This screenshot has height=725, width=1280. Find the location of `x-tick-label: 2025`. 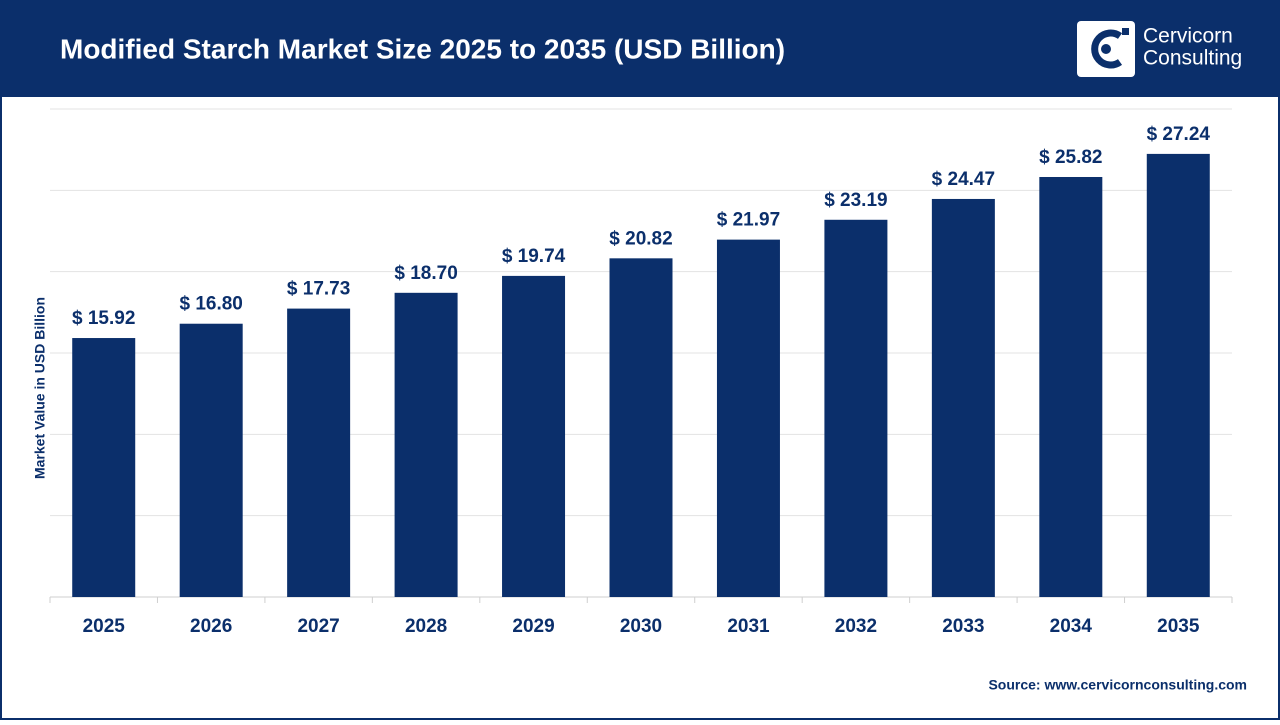

x-tick-label: 2025 is located at coordinates (104, 626).